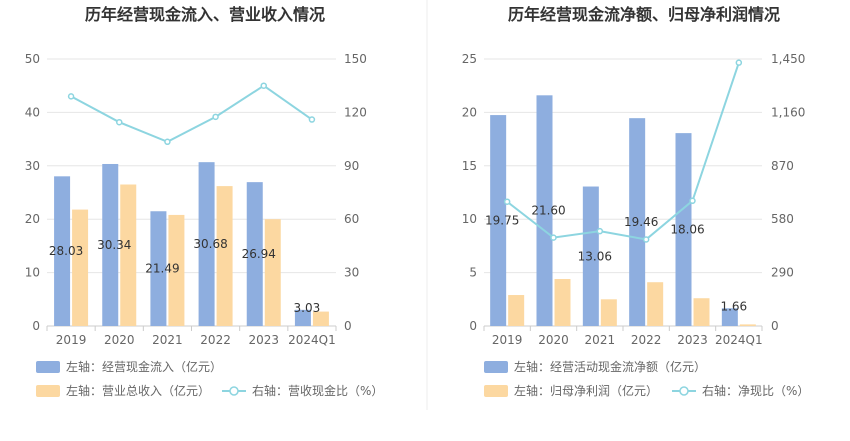 The image size is (850, 441). Describe the element at coordinates (355, 59) in the screenshot. I see `right-axis-tick: 150` at that location.